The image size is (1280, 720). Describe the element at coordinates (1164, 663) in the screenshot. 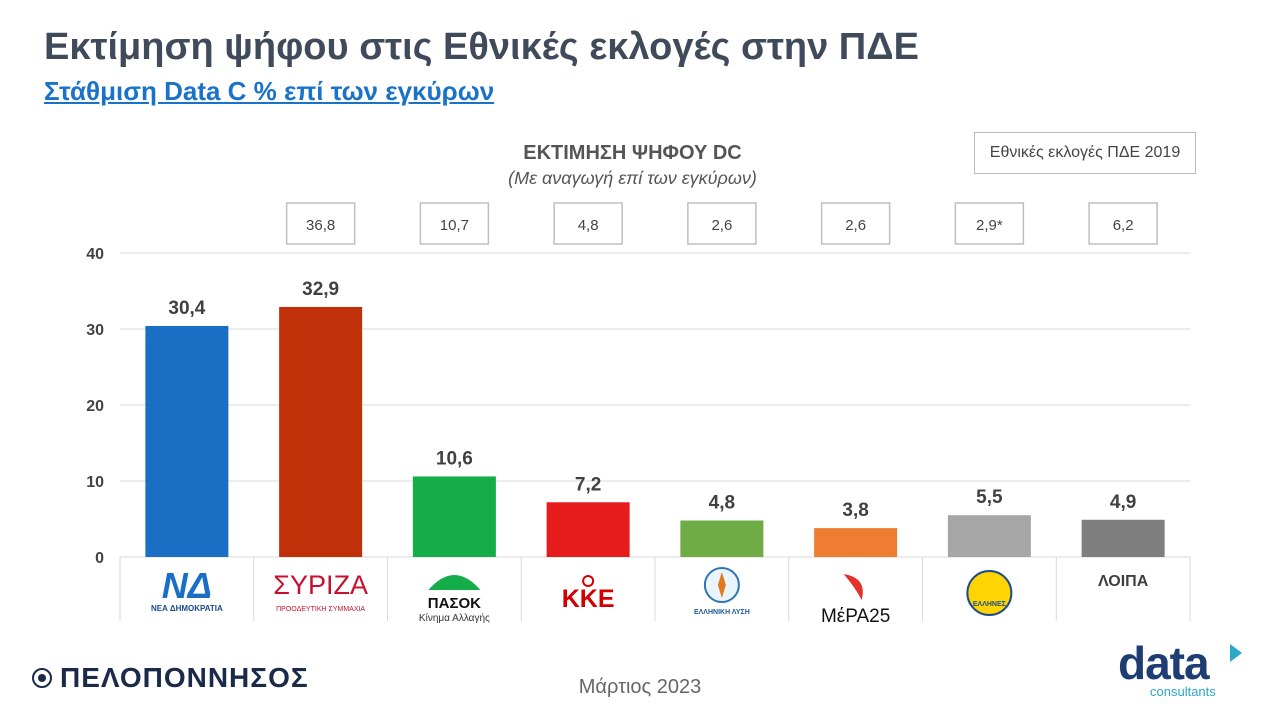

I see `brand-name: data` at that location.